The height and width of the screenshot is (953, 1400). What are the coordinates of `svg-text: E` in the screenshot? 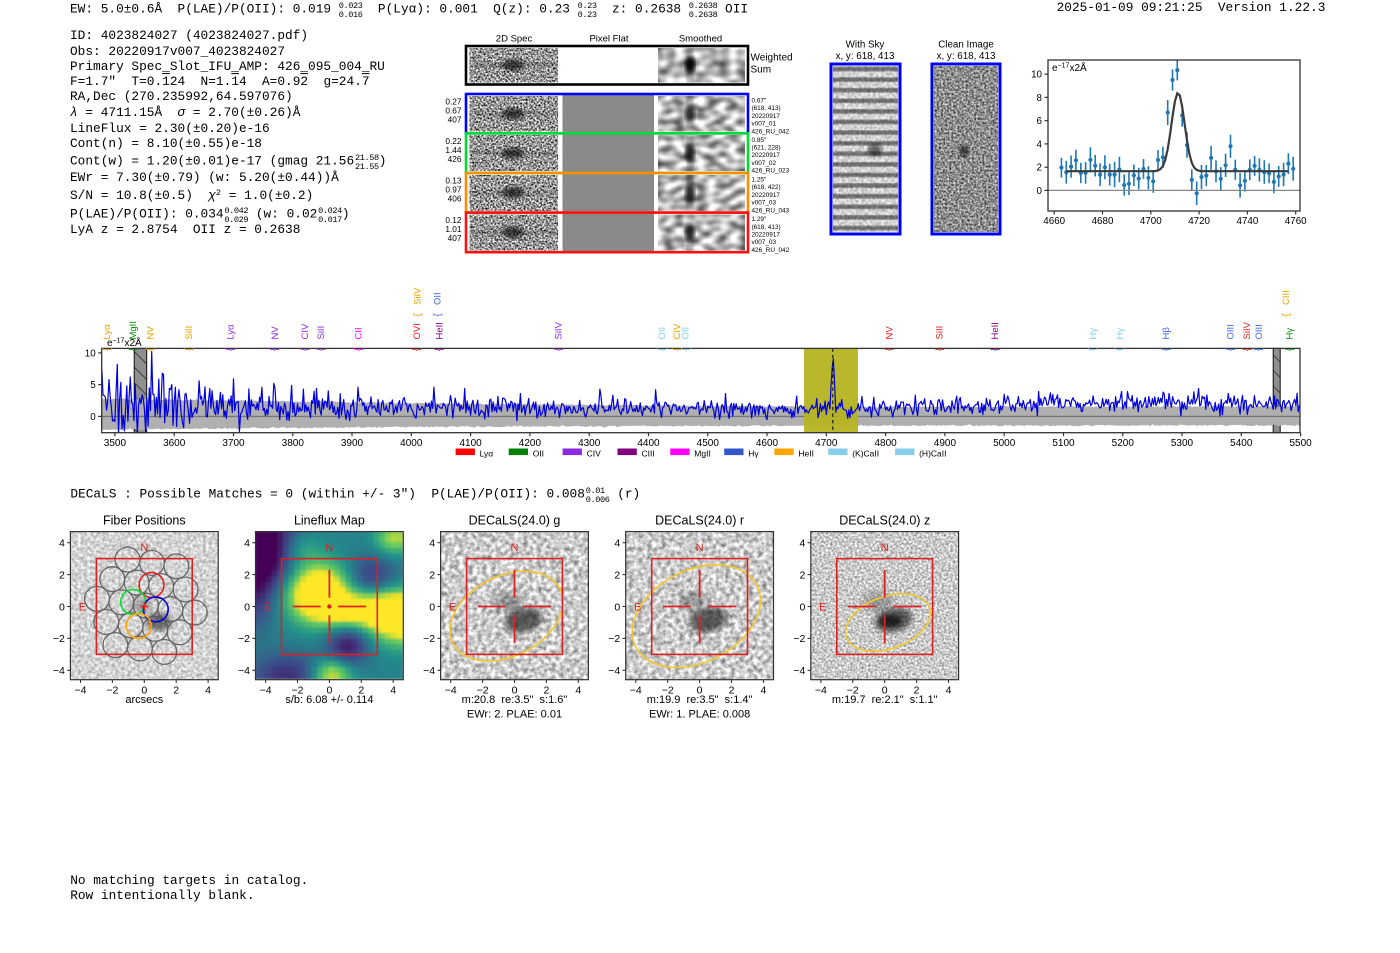 It's located at (637, 607).